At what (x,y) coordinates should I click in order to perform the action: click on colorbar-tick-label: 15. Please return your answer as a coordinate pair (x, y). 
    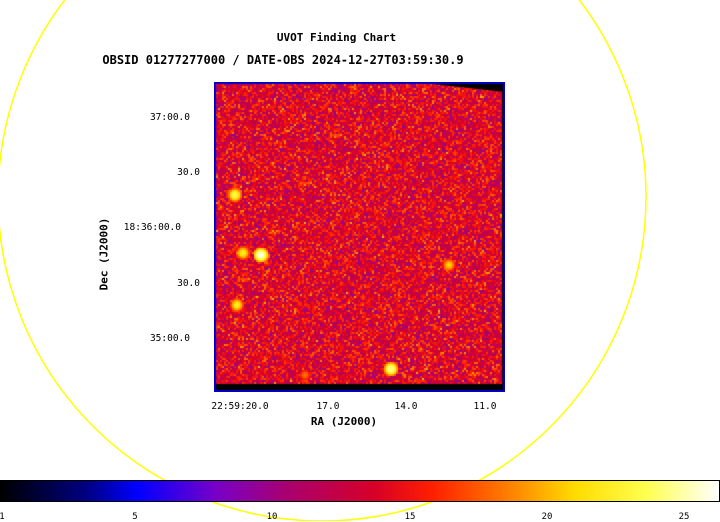
    Looking at the image, I should click on (410, 517).